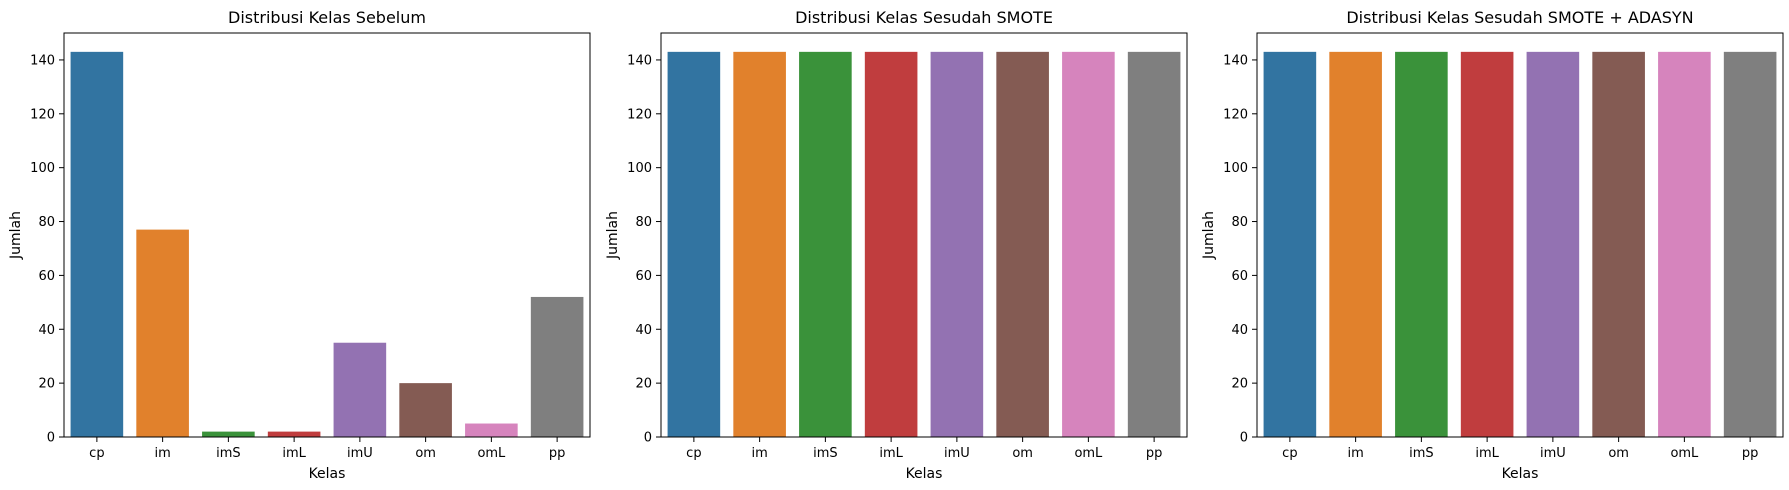 Image resolution: width=1789 pixels, height=490 pixels. Describe the element at coordinates (924, 17) in the screenshot. I see `chart-title: Distribusi Kelas Sesudah SMOTE` at that location.